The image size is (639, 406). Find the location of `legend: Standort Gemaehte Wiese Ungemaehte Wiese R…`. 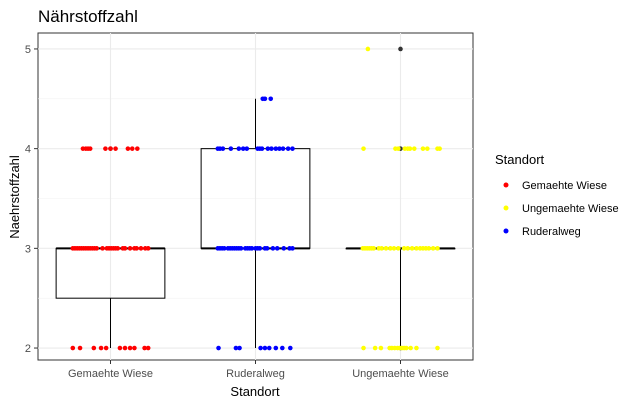

legend: Standort Gemaehte Wiese Ungemaehte Wiese R… is located at coordinates (557, 195).